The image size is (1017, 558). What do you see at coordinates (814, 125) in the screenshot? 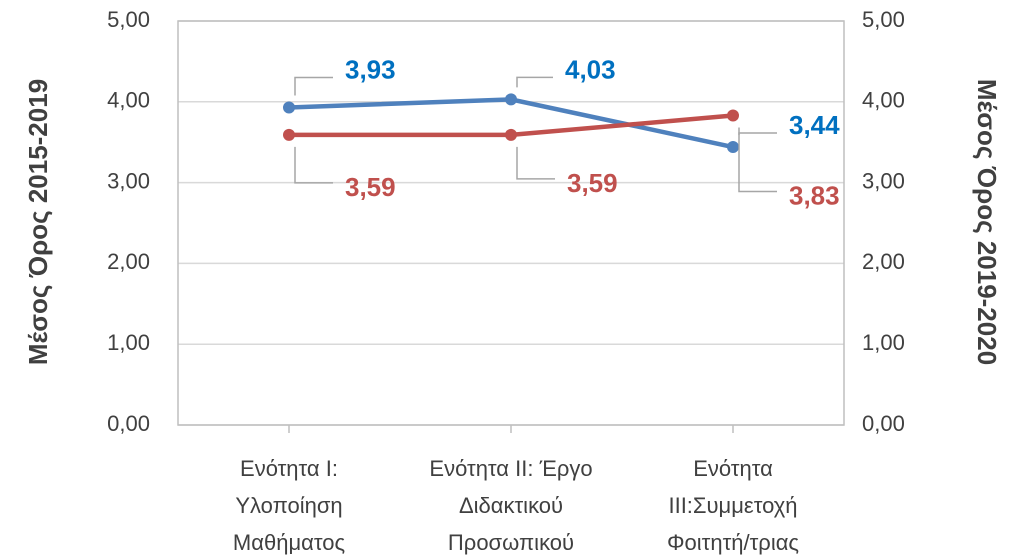
I see `data-label: 3,44` at bounding box center [814, 125].